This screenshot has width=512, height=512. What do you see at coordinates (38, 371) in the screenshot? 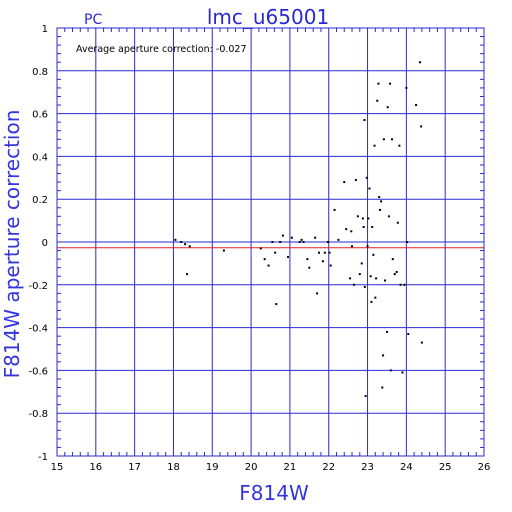
I see `y-tick-label: -0.6` at bounding box center [38, 371].